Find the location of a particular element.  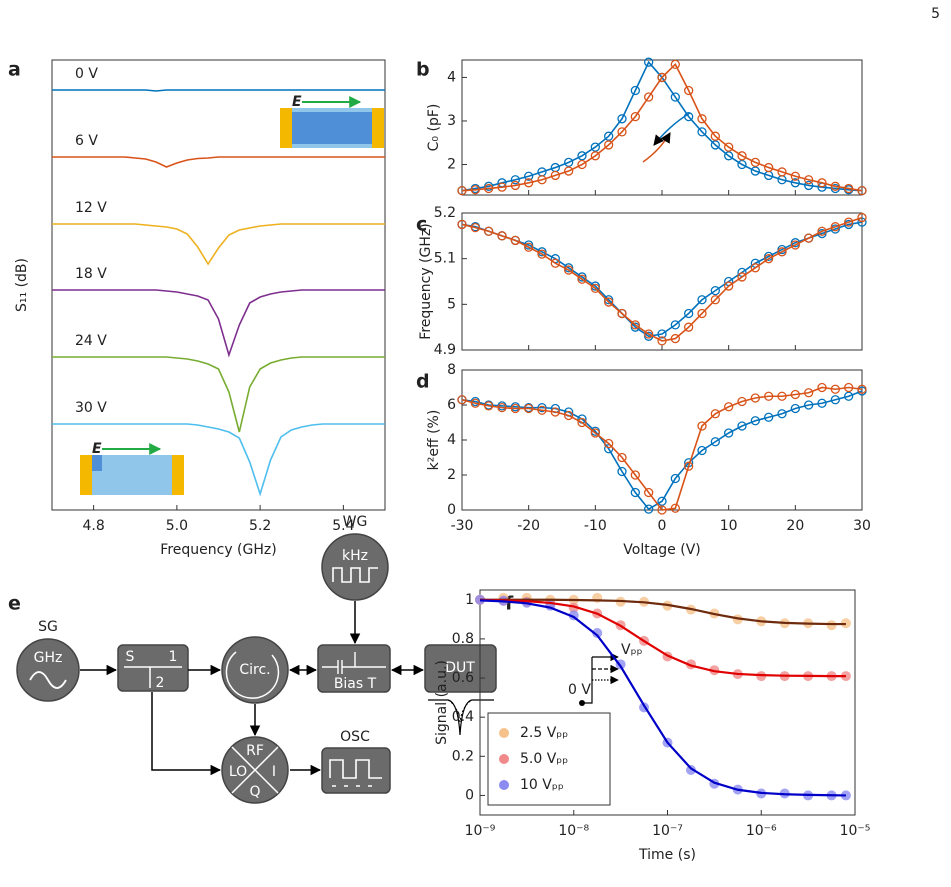

node-label: WG is located at coordinates (355, 522).